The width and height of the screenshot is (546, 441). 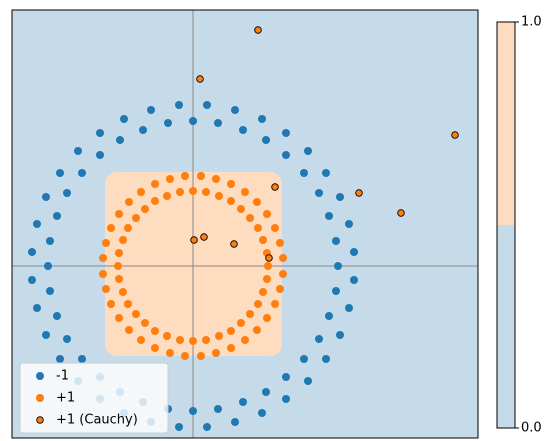 I want to click on colorbar-band, so click(x=506, y=123).